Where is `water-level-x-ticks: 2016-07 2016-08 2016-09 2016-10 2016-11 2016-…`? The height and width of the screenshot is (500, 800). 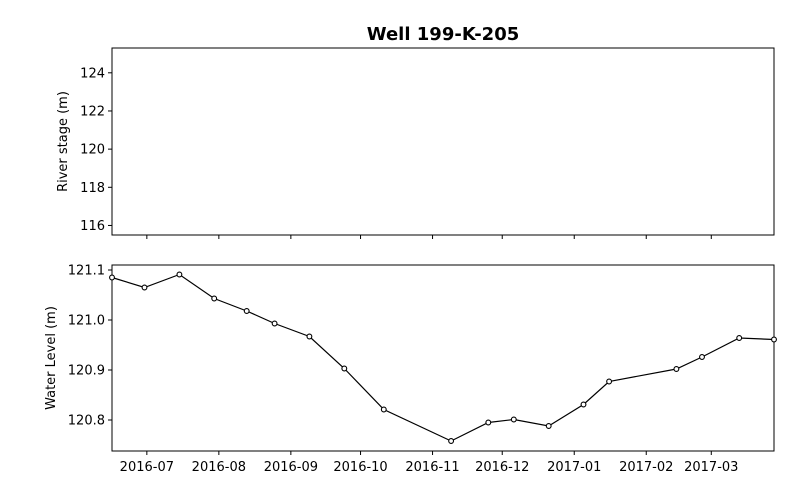
water-level-x-ticks: 2016-07 2016-08 2016-09 2016-10 2016-11 2016-… is located at coordinates (429, 463).